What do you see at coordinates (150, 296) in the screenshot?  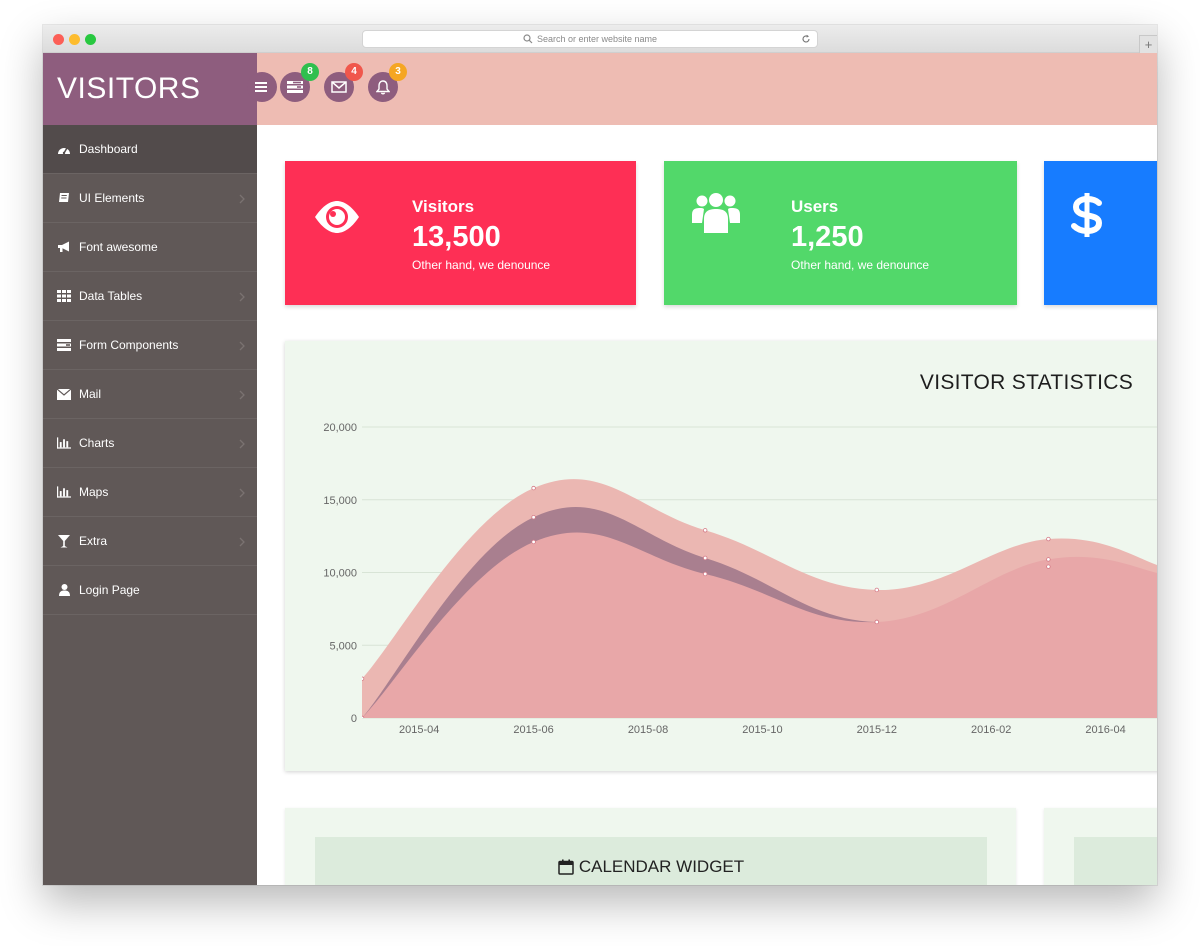 I see `sidebar-item-data-tables: Data Tables` at bounding box center [150, 296].